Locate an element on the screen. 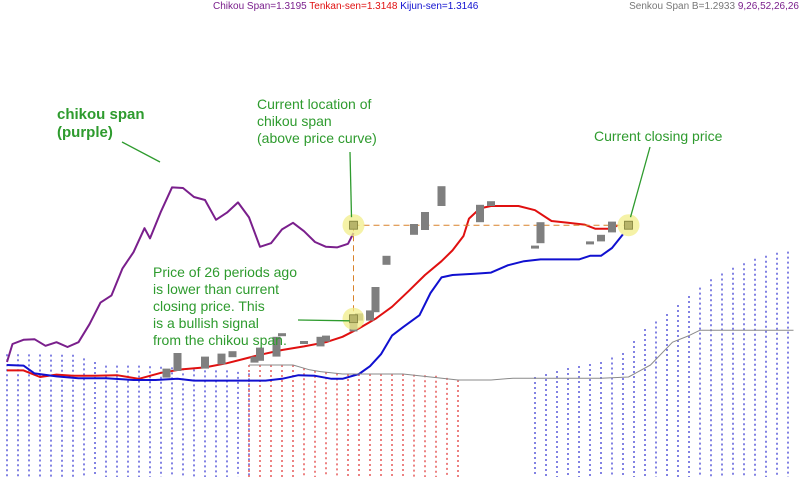 Image resolution: width=801 pixels, height=478 pixels. indicator-header-right: Senkou Span B=1.2933 9,26,52,26,26 is located at coordinates (714, 7).